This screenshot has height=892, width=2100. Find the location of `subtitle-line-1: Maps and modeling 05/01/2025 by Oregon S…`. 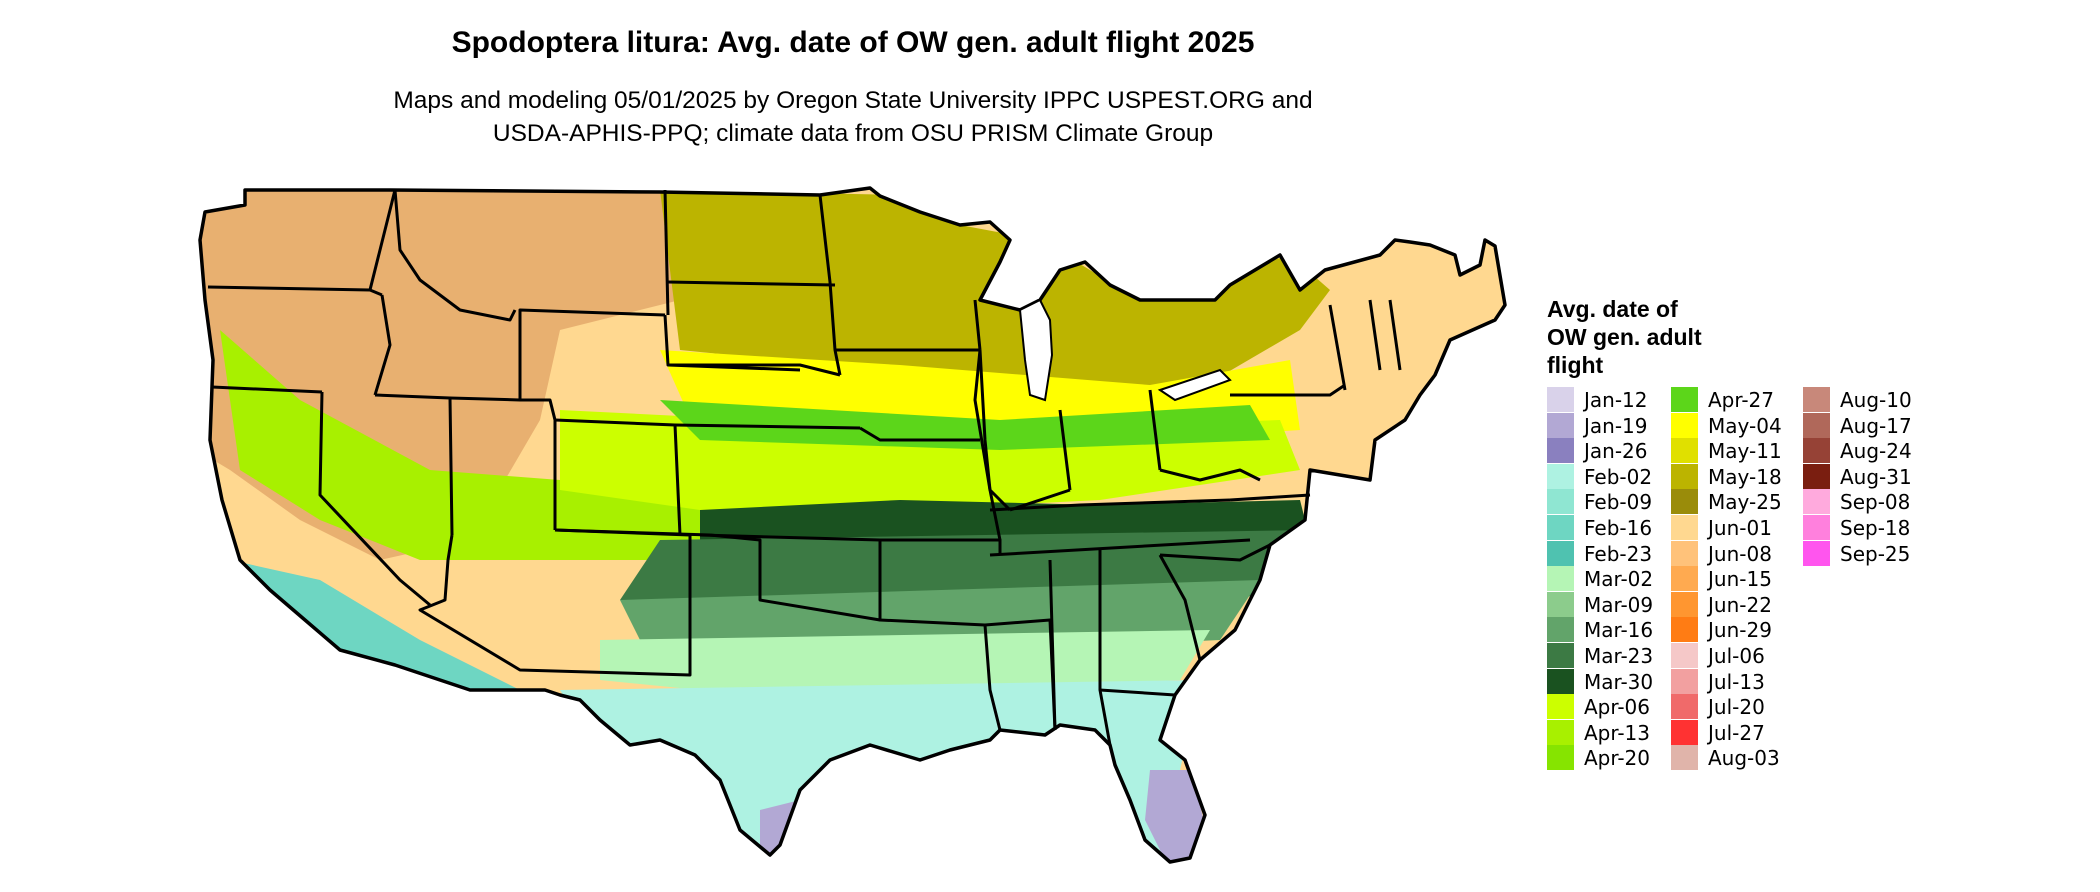

subtitle-line-1: Maps and modeling 05/01/2025 by Oregon S… is located at coordinates (853, 100).